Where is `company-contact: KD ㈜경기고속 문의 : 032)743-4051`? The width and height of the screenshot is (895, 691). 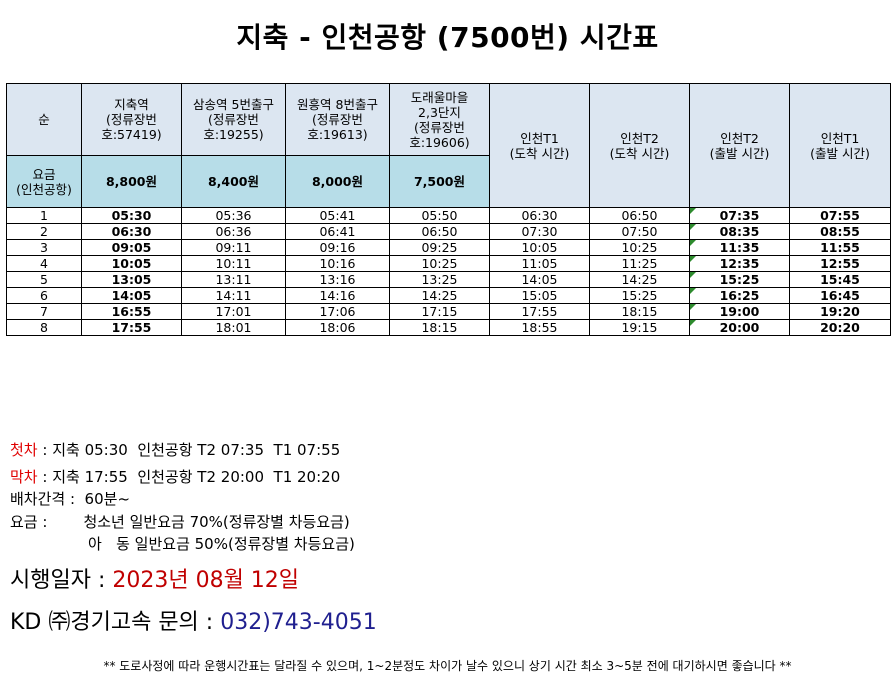
company-contact: KD ㈜경기고속 문의 : 032)743-4051 is located at coordinates (193, 622).